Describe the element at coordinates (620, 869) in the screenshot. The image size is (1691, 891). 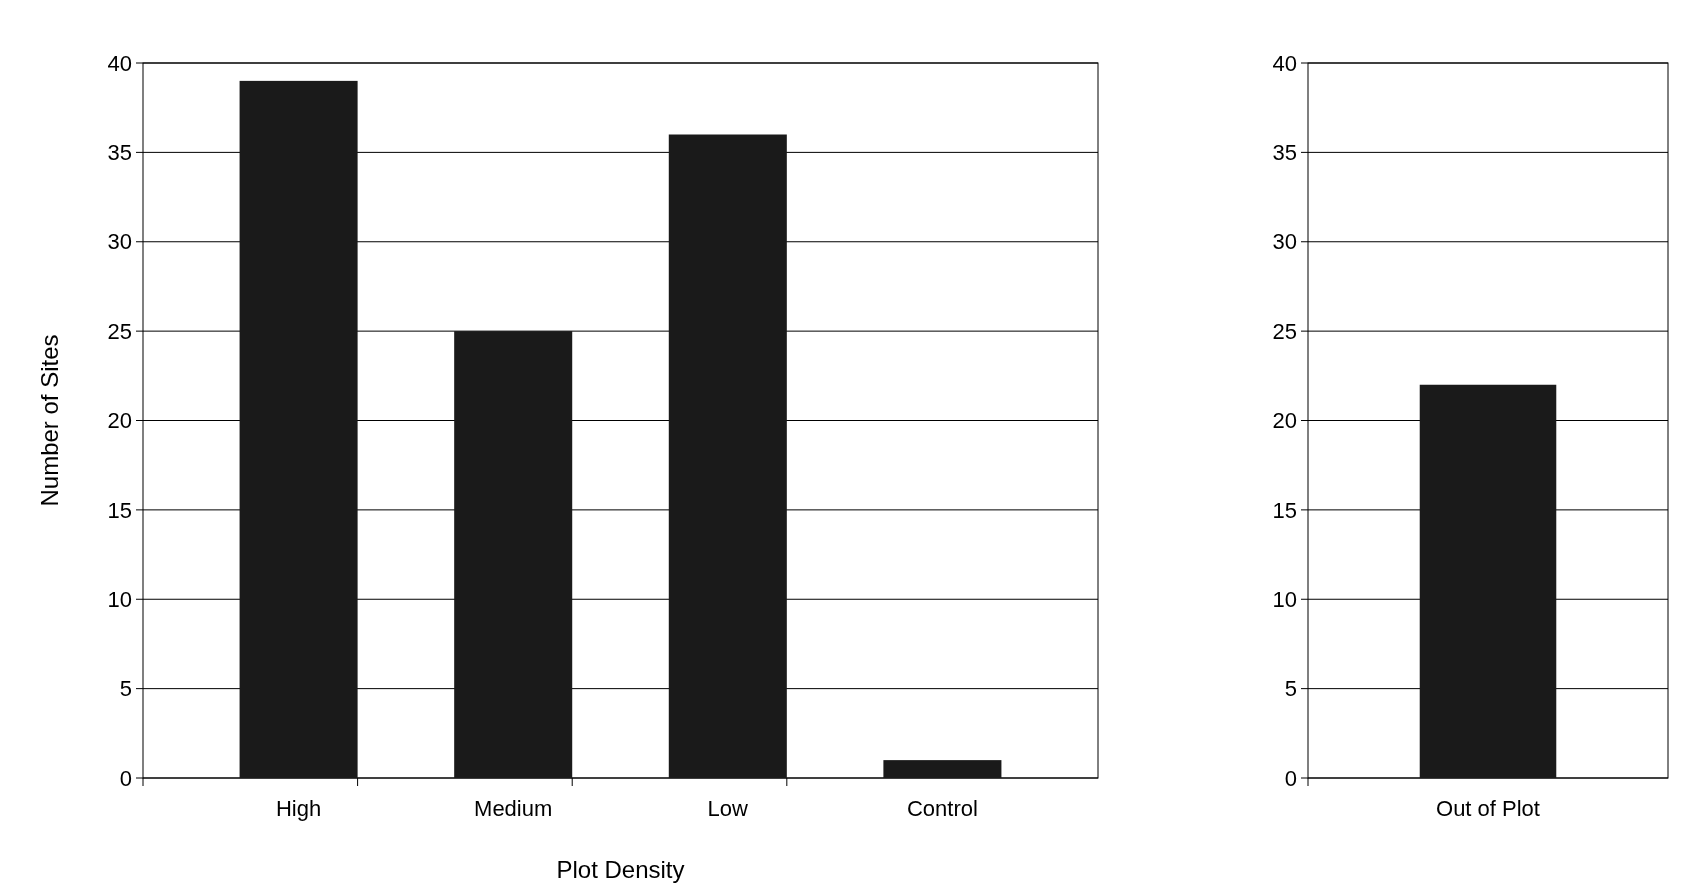
I see `x-axis-title: Plot Density` at that location.